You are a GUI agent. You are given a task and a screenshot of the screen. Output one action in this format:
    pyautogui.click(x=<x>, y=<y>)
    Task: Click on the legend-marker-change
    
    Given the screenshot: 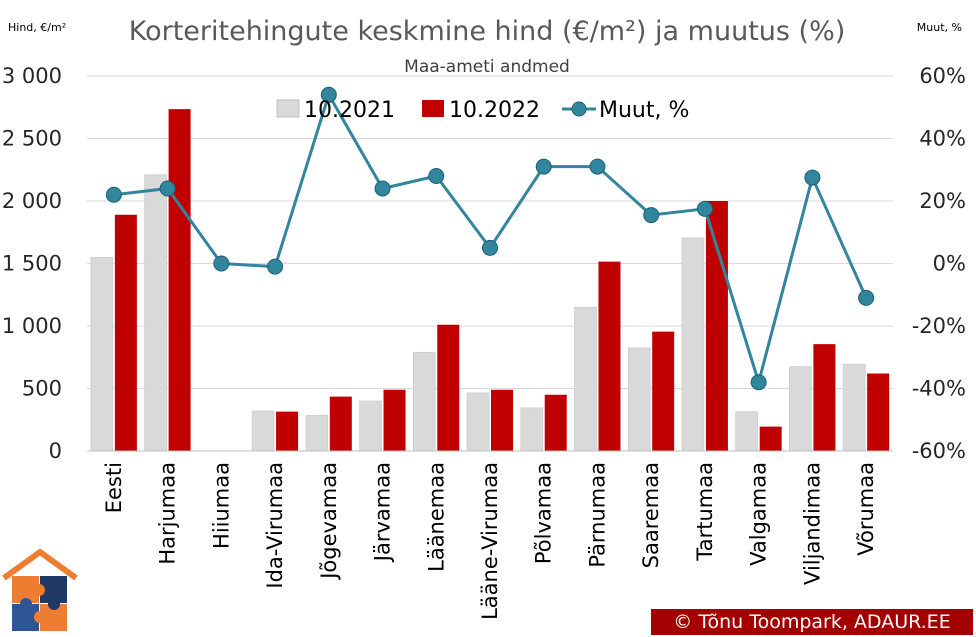 What is the action you would take?
    pyautogui.click(x=579, y=109)
    